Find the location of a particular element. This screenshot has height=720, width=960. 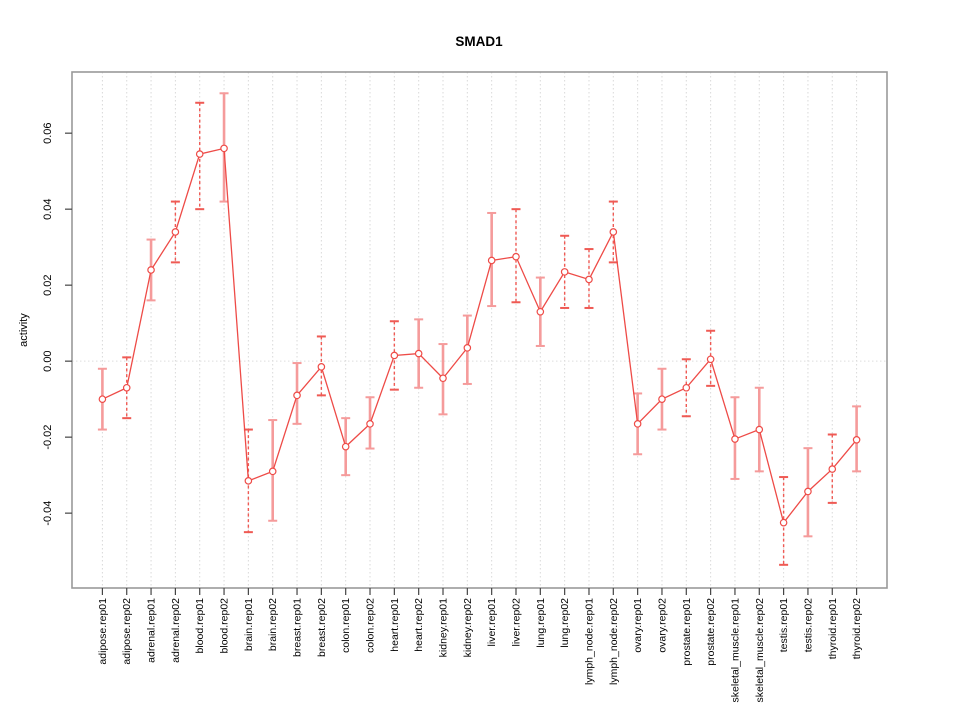

x-tick-label: ovary.rep01 is located at coordinates (638, 625).